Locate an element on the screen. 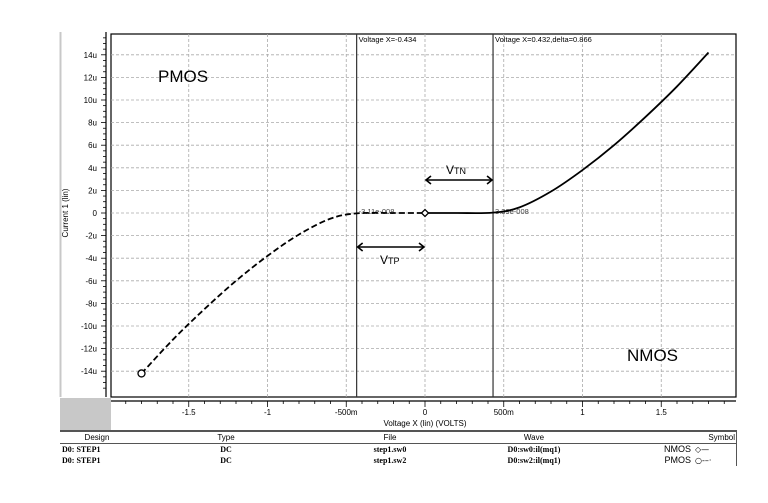 This screenshot has height=503, width=768. y-tick-label: 0 is located at coordinates (95, 213).